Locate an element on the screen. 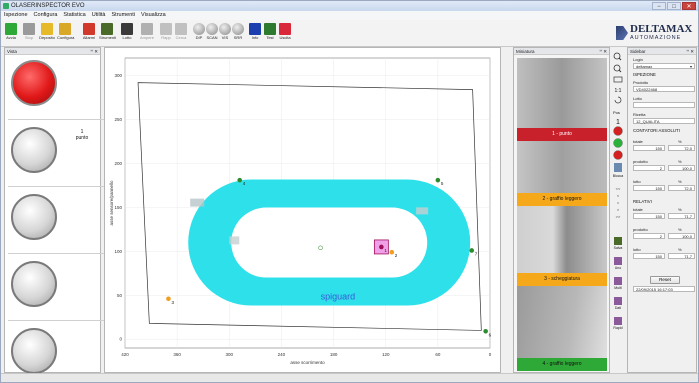 The width and height of the screenshot is (699, 383). lot-field is located at coordinates (664, 105).